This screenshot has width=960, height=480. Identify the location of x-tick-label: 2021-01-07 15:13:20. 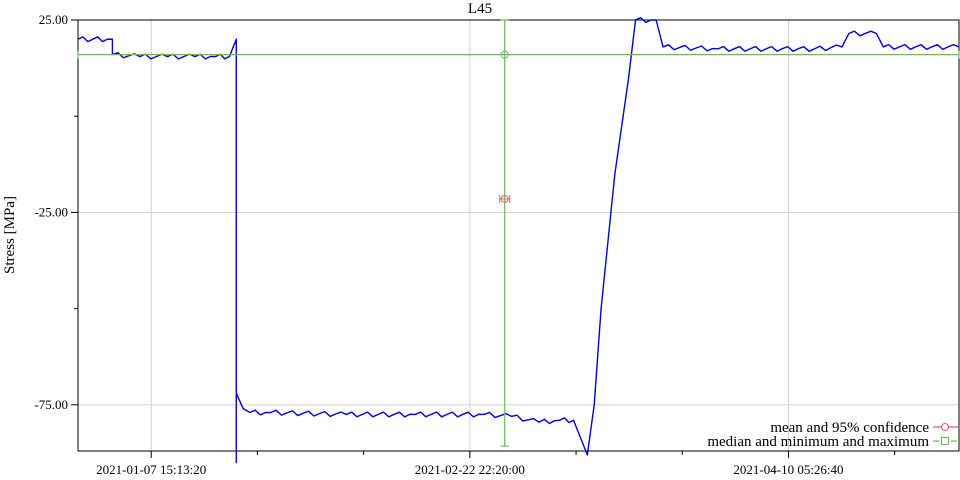
(151, 469).